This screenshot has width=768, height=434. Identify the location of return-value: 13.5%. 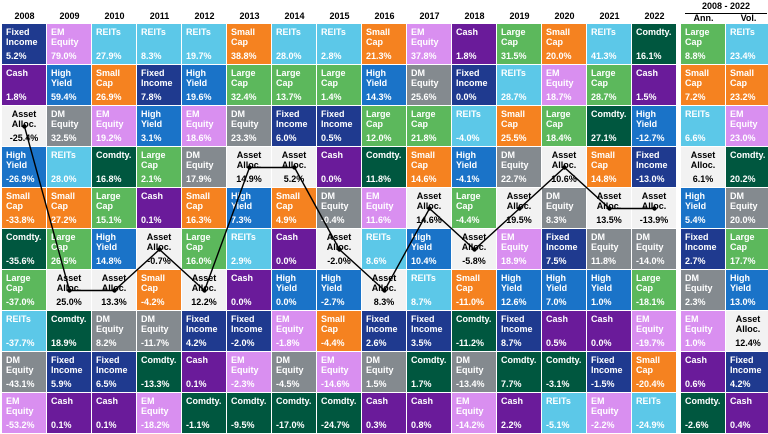
(609, 220).